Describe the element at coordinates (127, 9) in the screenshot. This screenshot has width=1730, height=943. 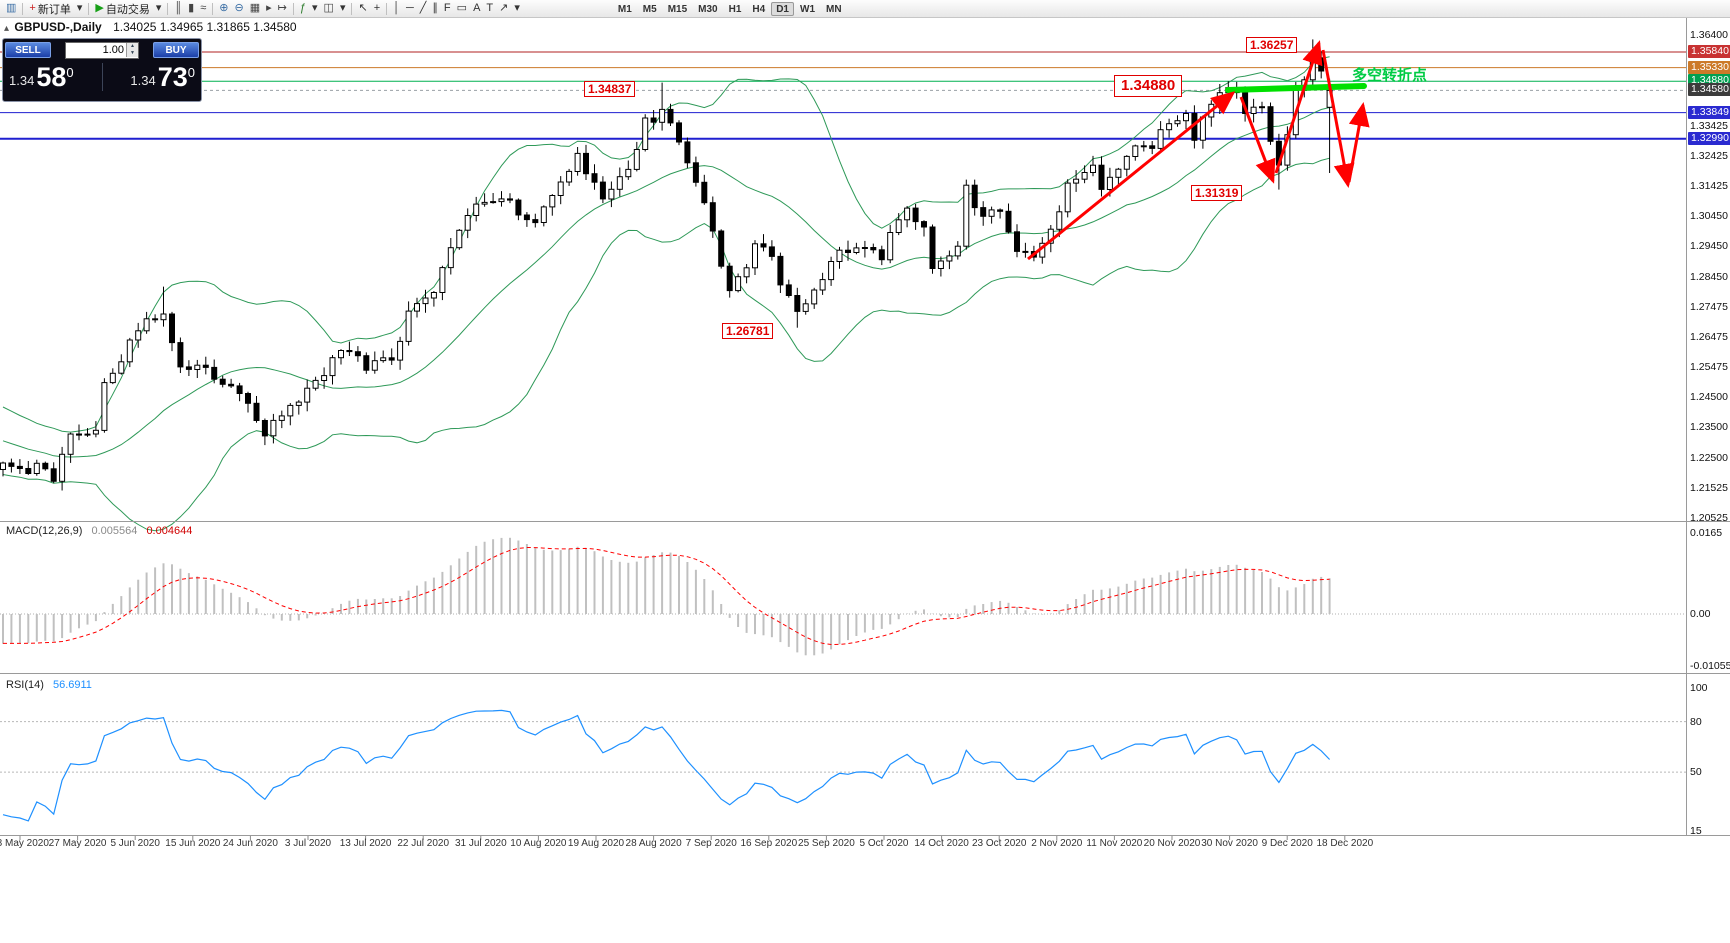
I see `autotrade-button-label: 自动交易` at that location.